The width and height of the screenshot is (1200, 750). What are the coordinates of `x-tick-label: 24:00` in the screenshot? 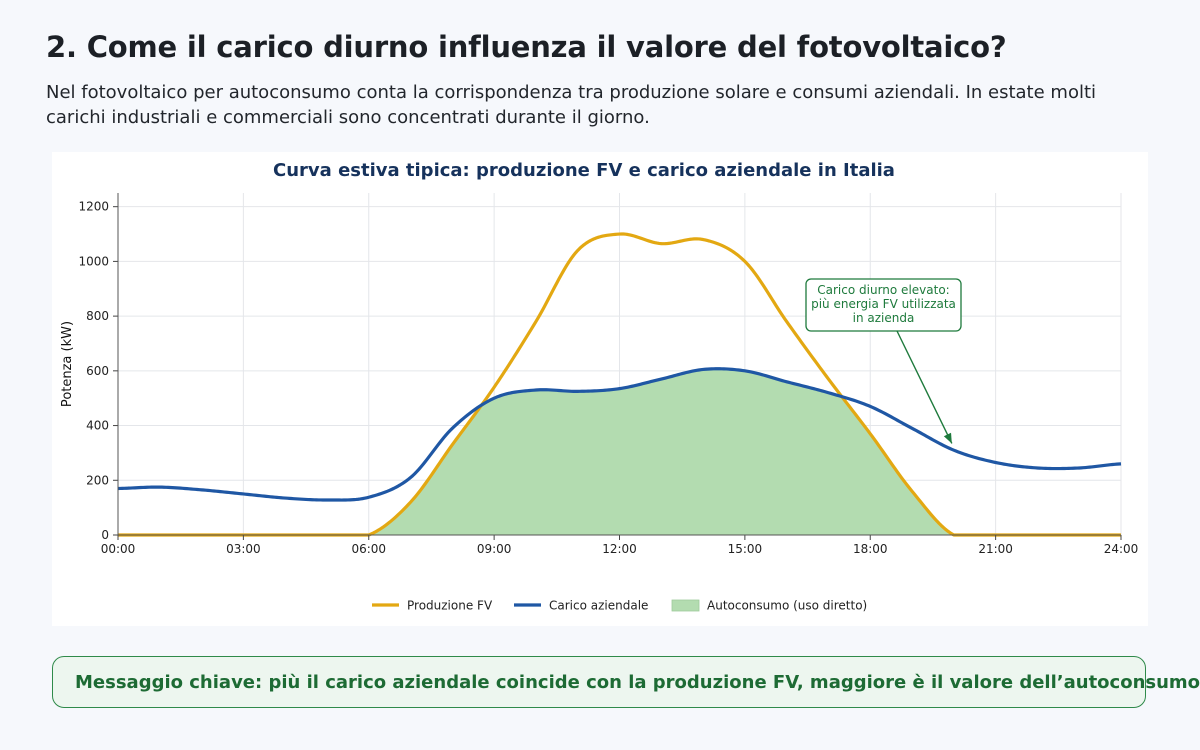 It's located at (1121, 549).